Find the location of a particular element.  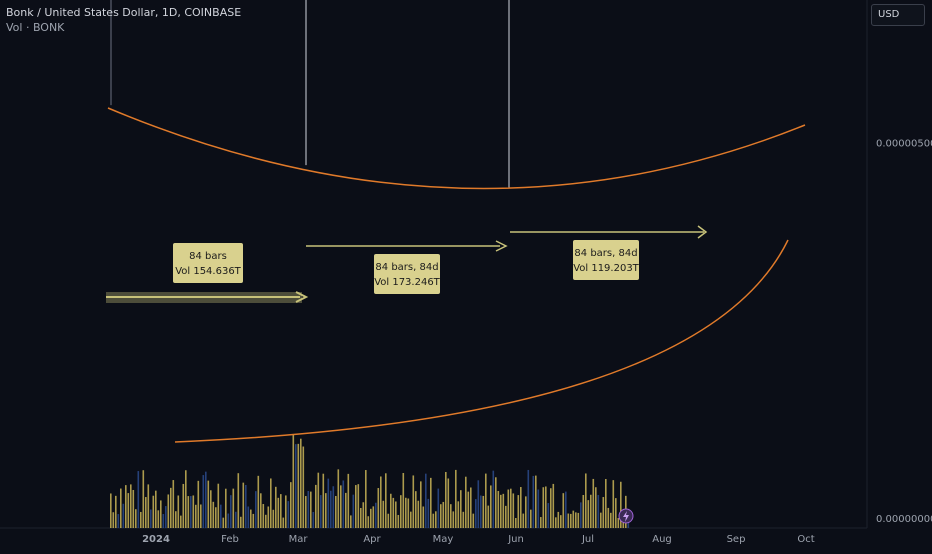

x-tick-label: Apr is located at coordinates (372, 539).